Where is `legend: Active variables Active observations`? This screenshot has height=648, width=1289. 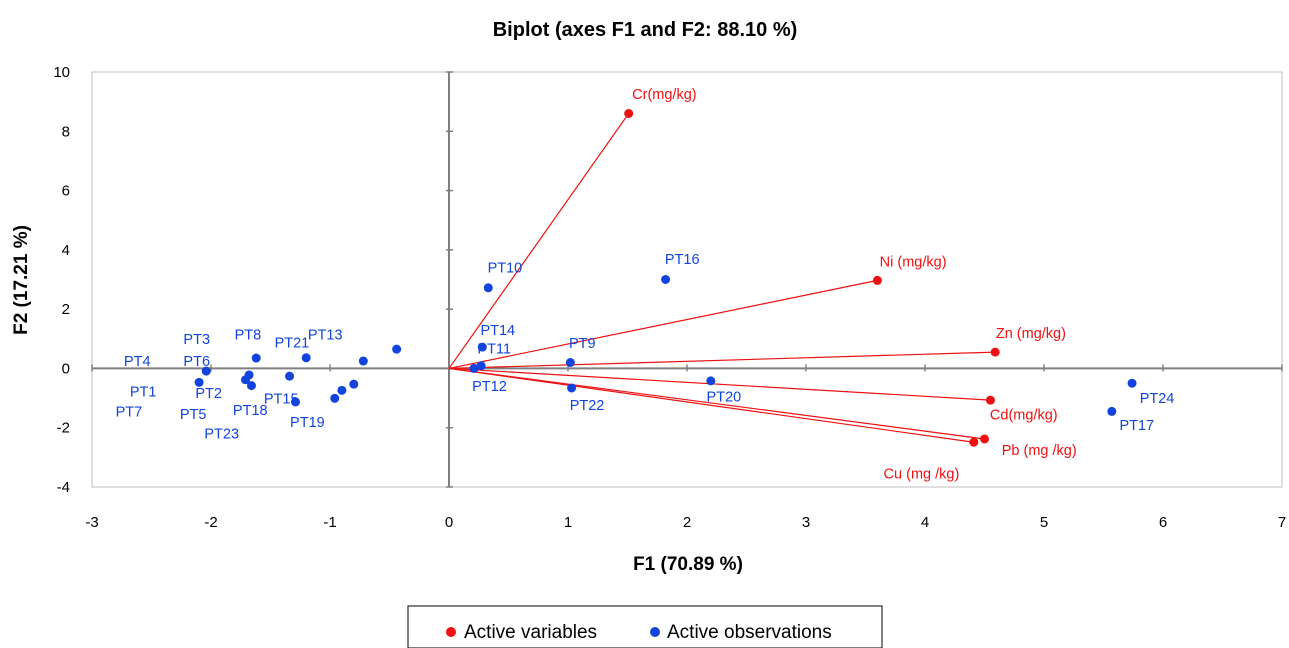 legend: Active variables Active observations is located at coordinates (645, 626).